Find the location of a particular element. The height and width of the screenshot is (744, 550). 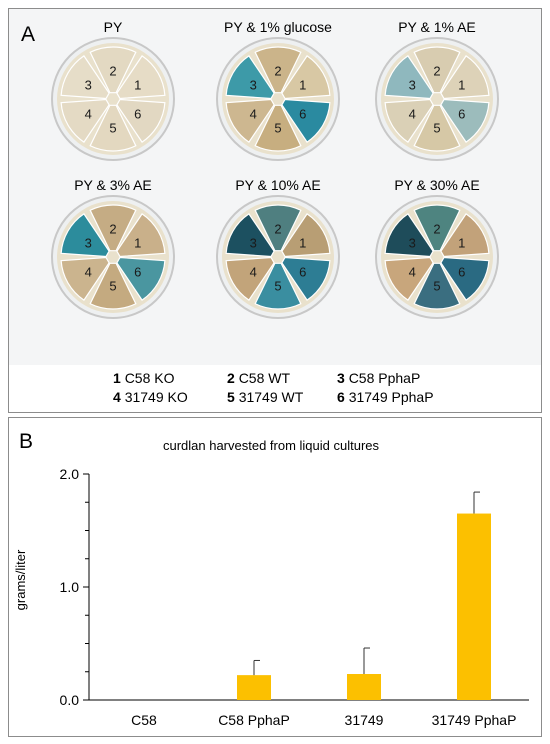

plate-title: PY & 3% AE is located at coordinates (113, 185).